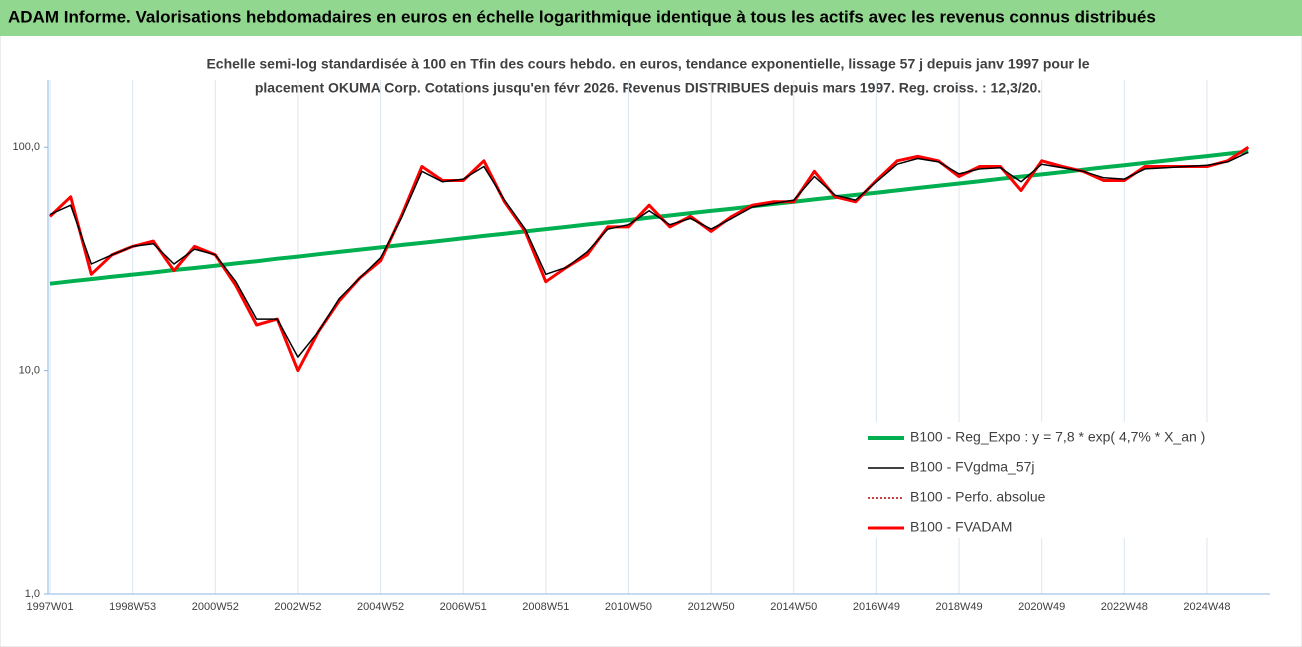  Describe the element at coordinates (793, 607) in the screenshot. I see `x-tick-label: 2014W50` at that location.